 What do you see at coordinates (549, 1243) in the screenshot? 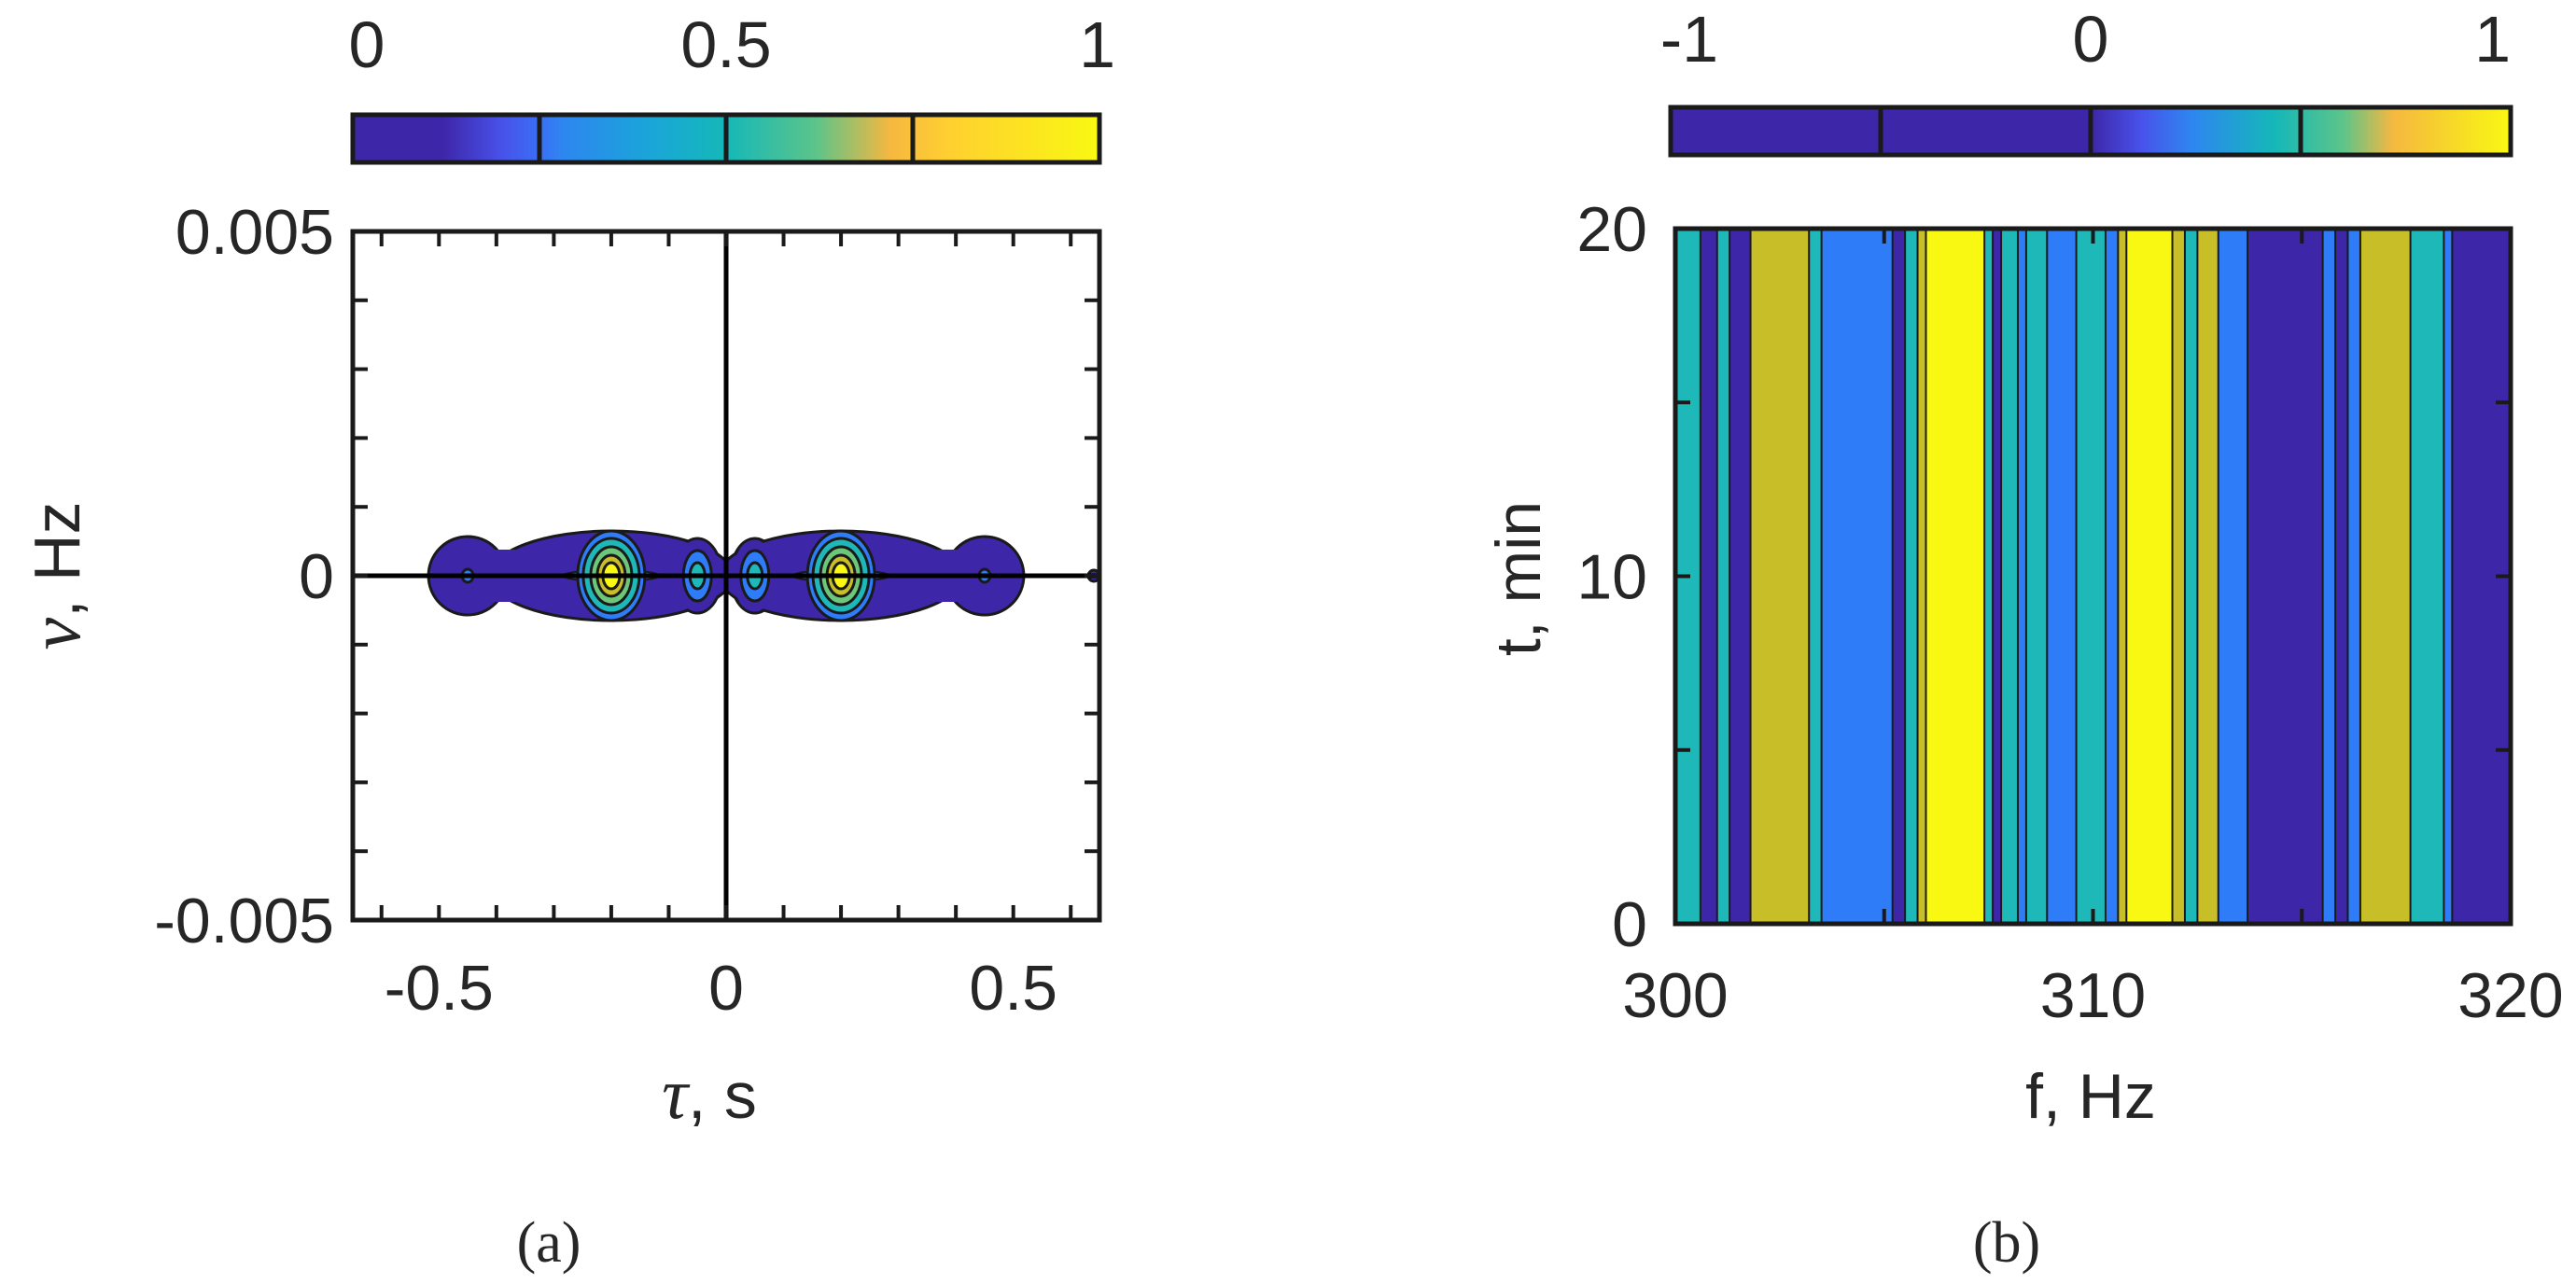
I see `caption-a: (a)` at bounding box center [549, 1243].